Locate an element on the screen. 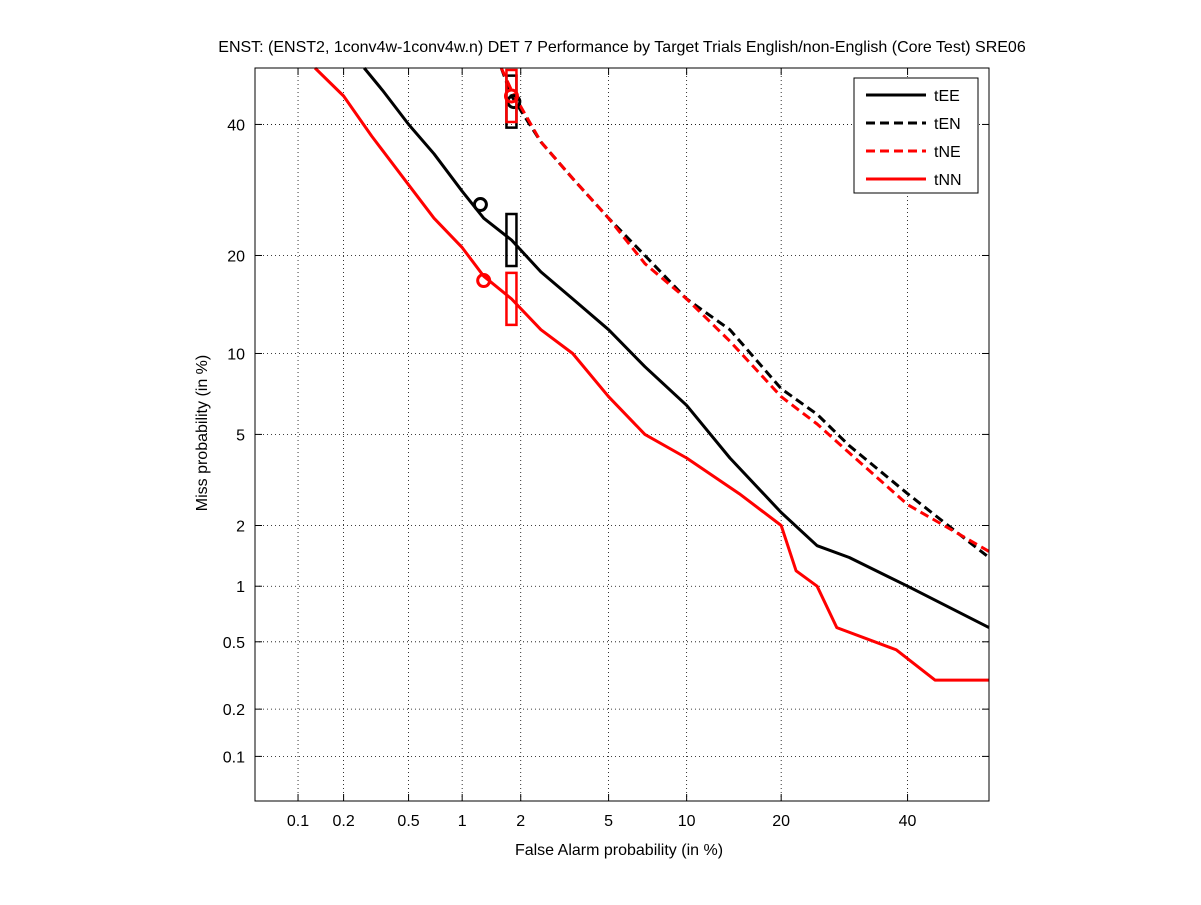  marker-layer is located at coordinates (497, 197).